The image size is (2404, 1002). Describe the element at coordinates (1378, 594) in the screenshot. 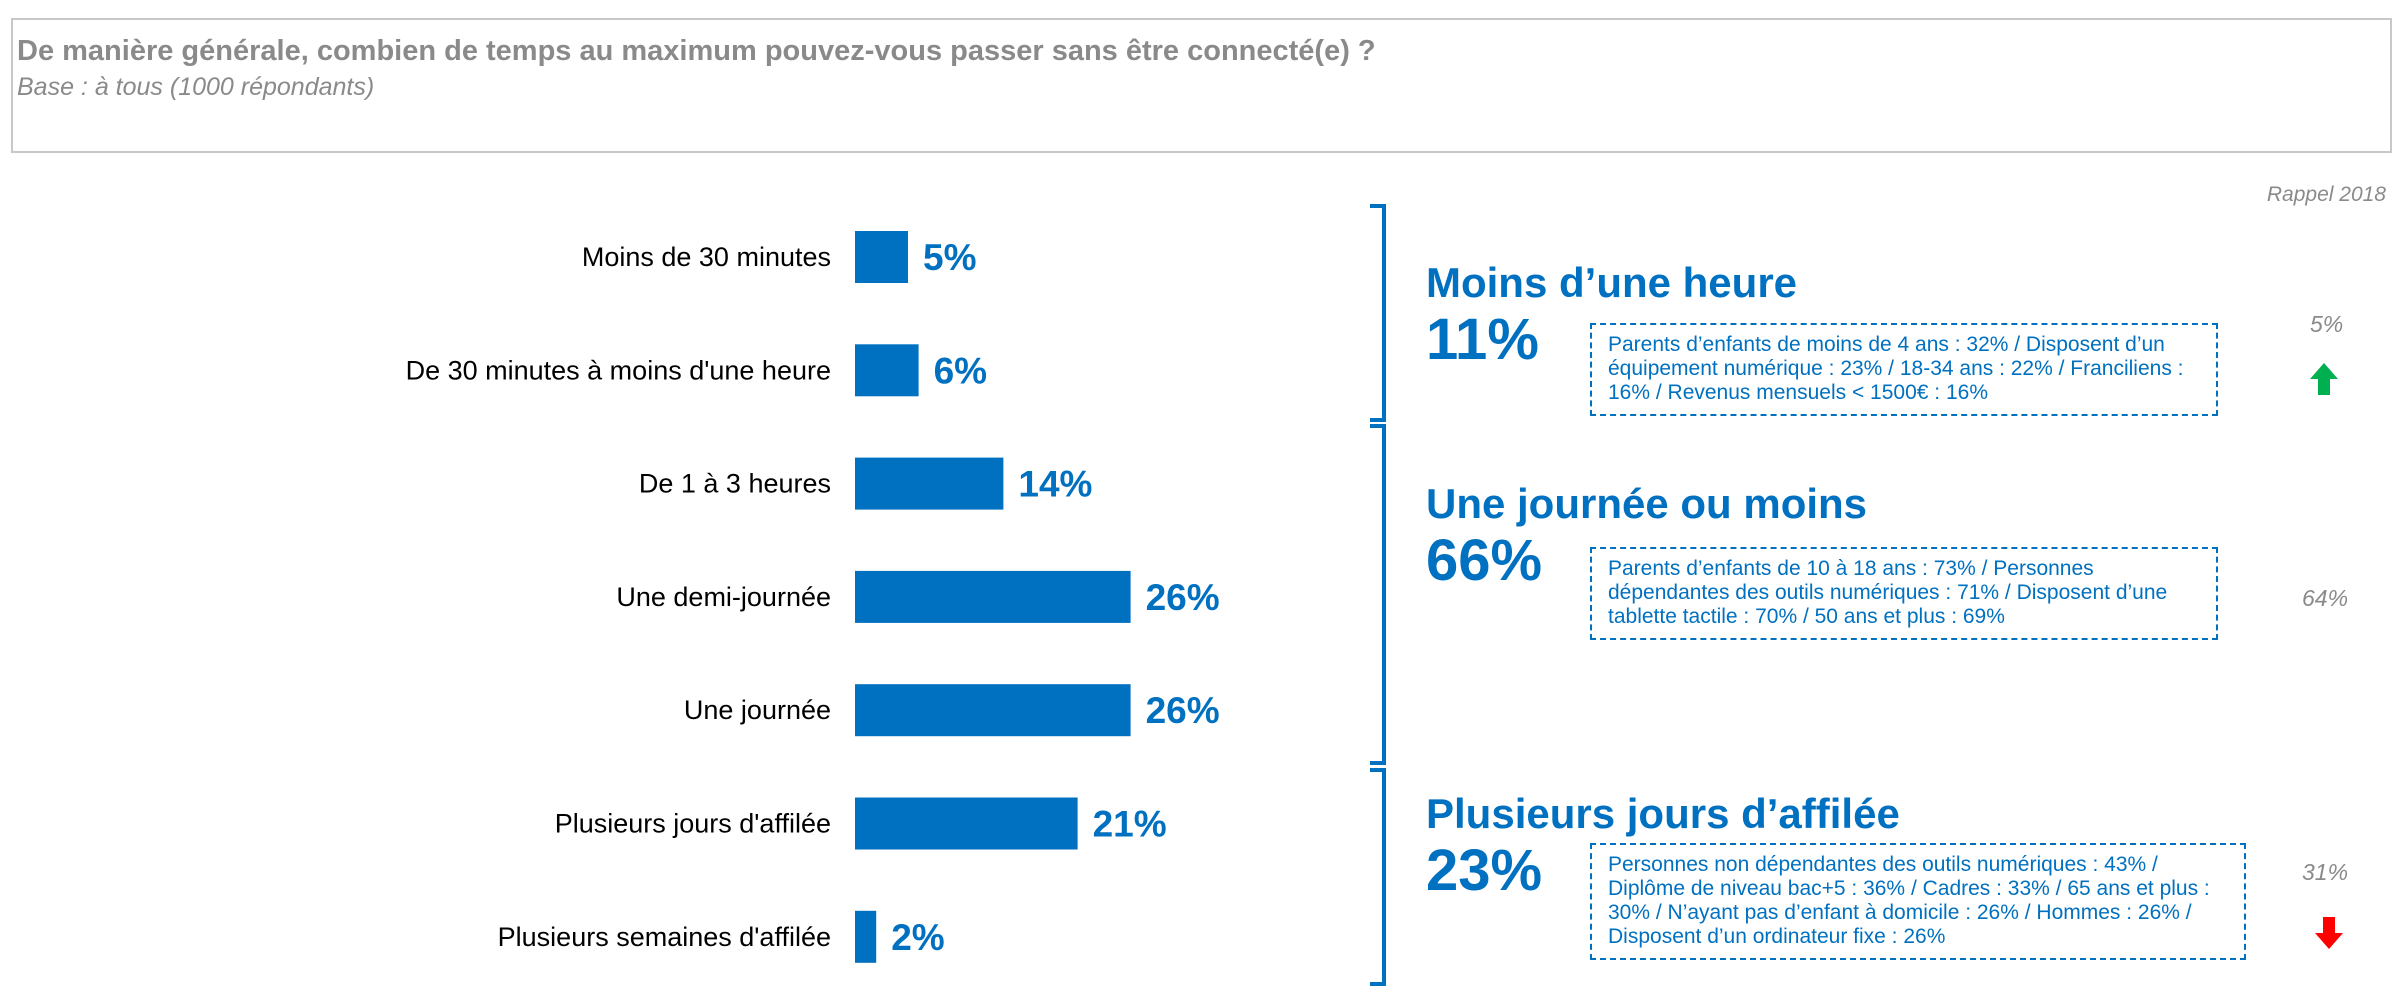

I see `bracket-une-journee-ou-moins` at that location.